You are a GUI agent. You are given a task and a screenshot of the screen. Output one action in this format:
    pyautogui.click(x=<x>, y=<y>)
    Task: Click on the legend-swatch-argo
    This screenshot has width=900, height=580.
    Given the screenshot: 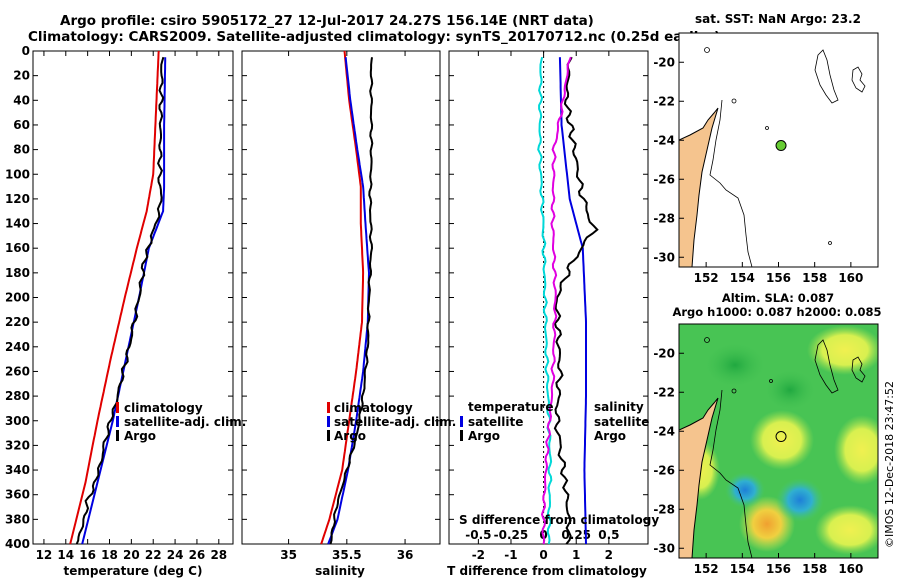 What is the action you would take?
    pyautogui.click(x=117, y=435)
    